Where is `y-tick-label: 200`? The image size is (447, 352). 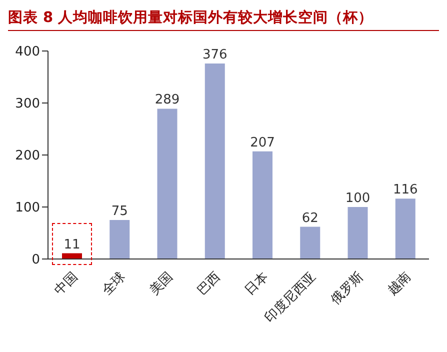 y-tick-label: 200 is located at coordinates (27, 156).